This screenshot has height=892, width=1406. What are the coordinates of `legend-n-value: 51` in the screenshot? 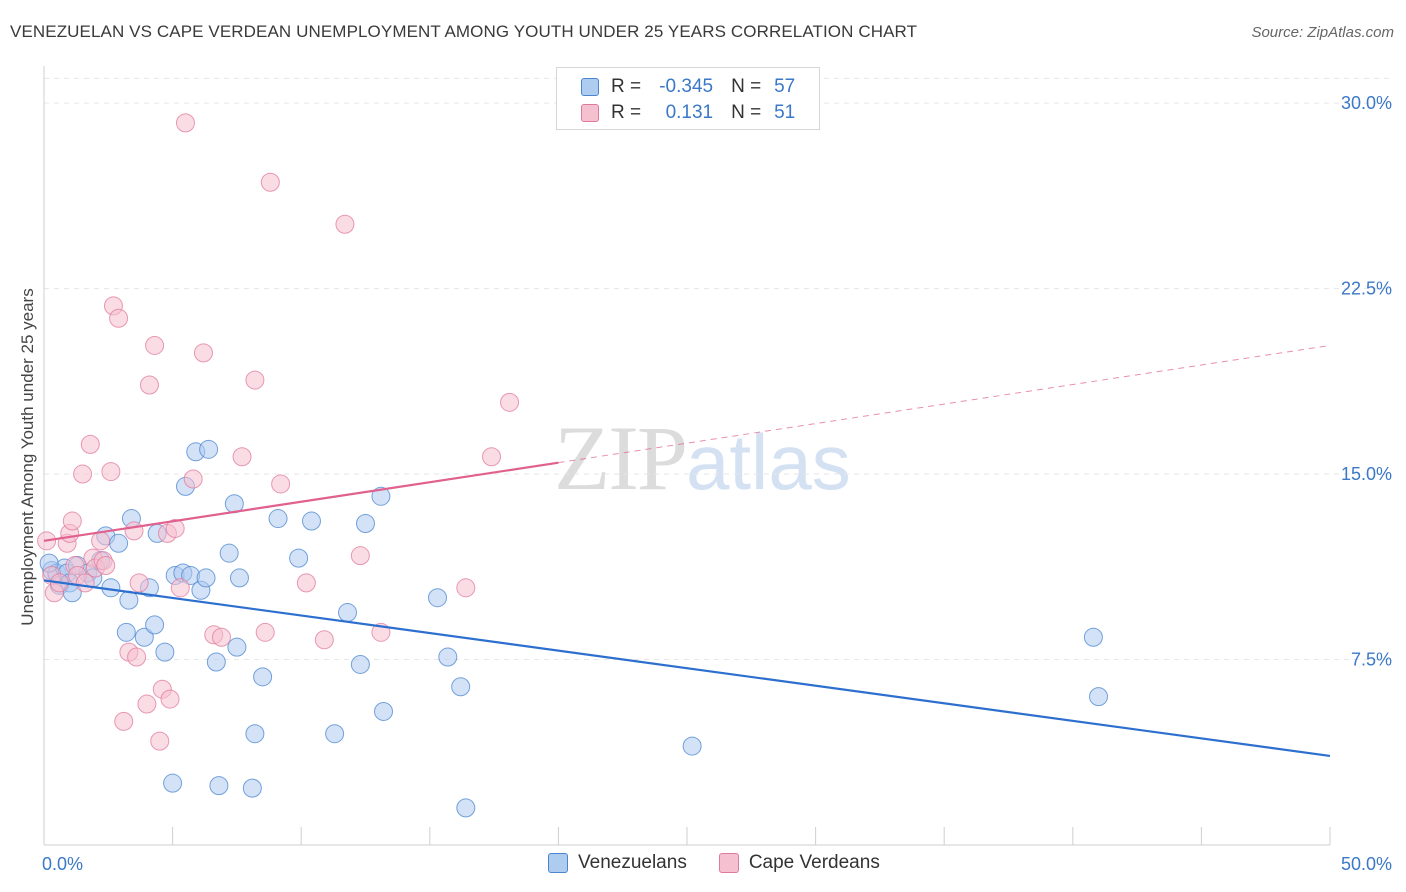 It's located at (785, 112).